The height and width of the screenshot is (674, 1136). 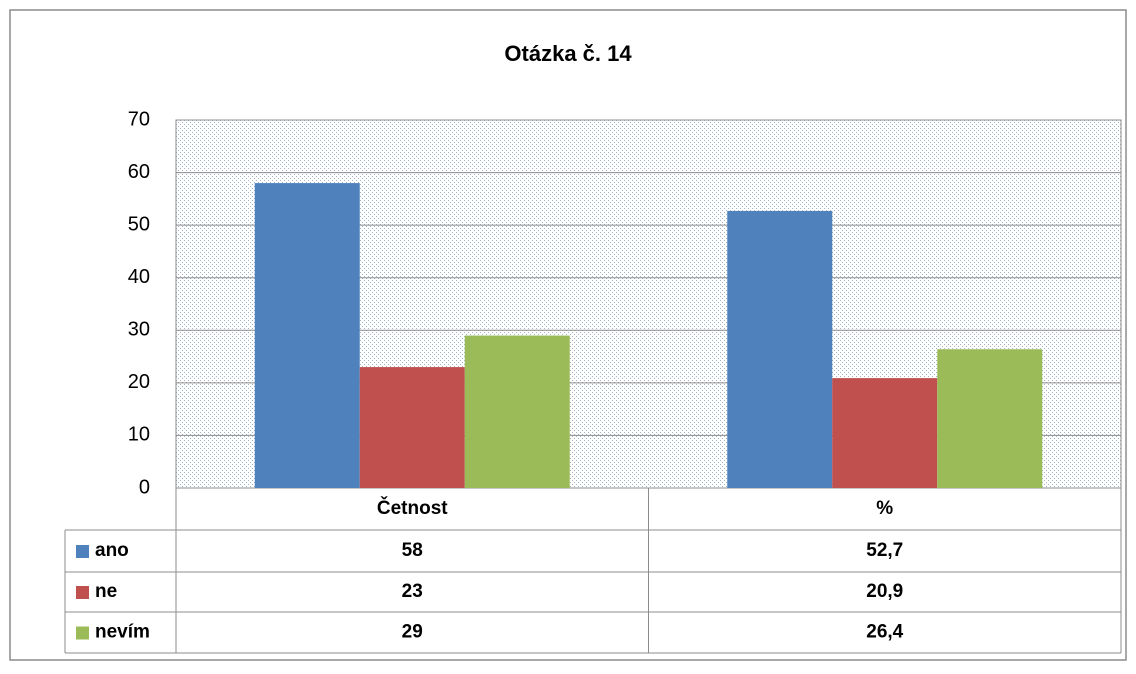 I want to click on table-value: 58, so click(x=412, y=550).